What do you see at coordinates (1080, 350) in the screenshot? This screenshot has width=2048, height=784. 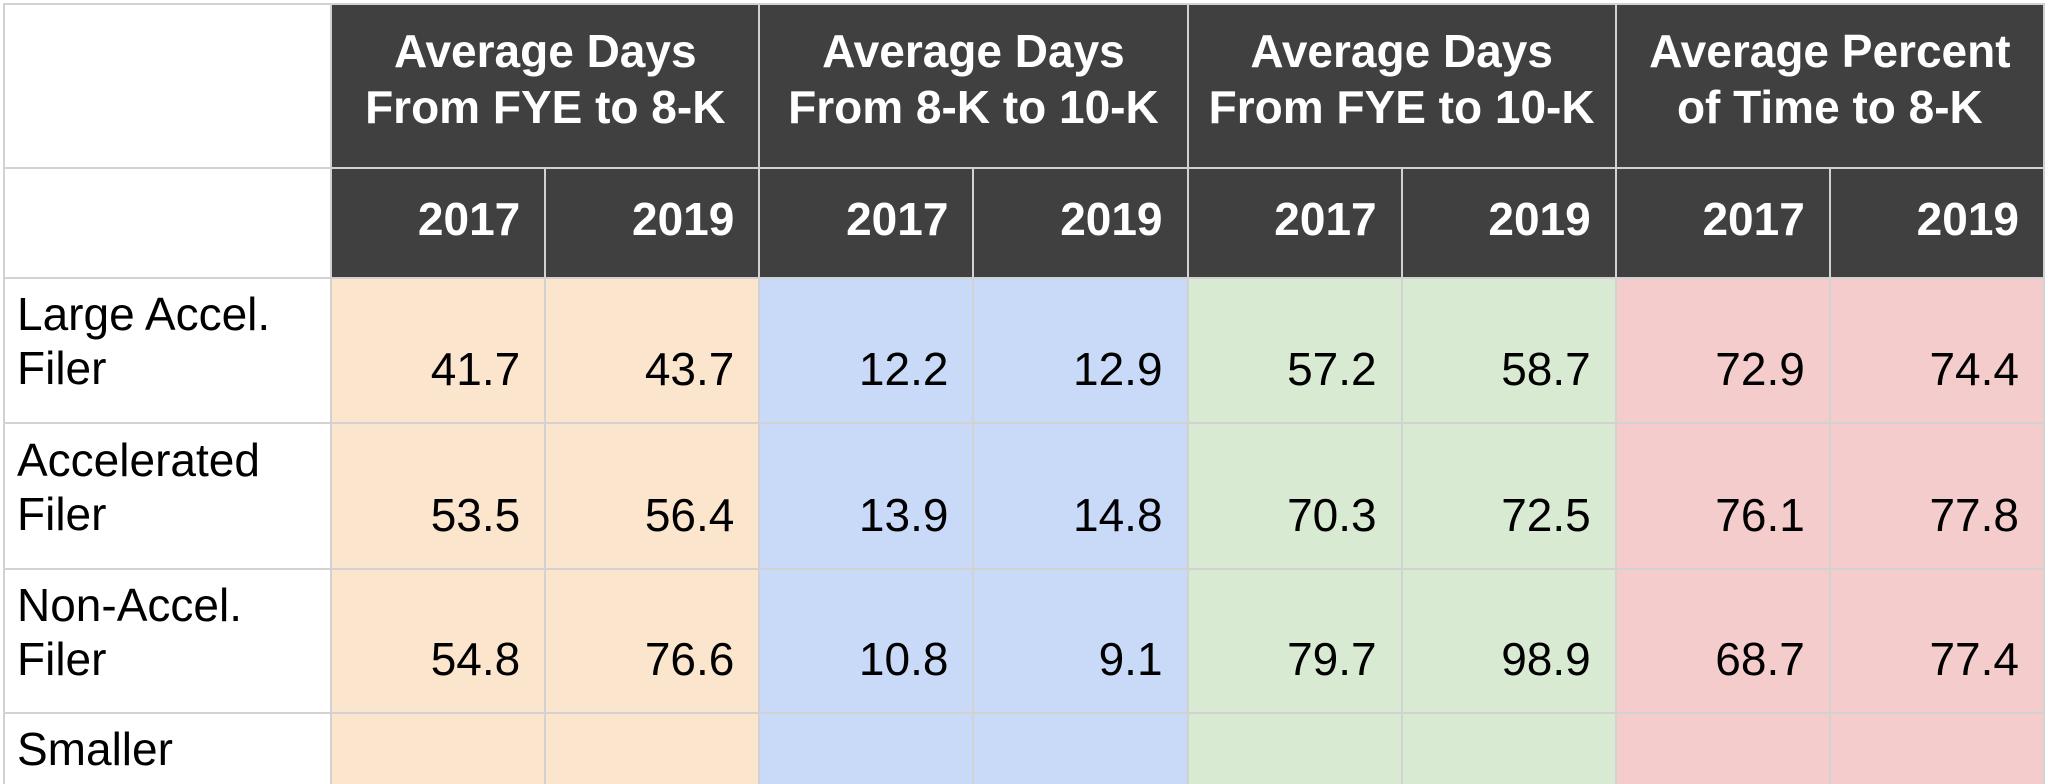 I see `data-cell: 12.9` at bounding box center [1080, 350].